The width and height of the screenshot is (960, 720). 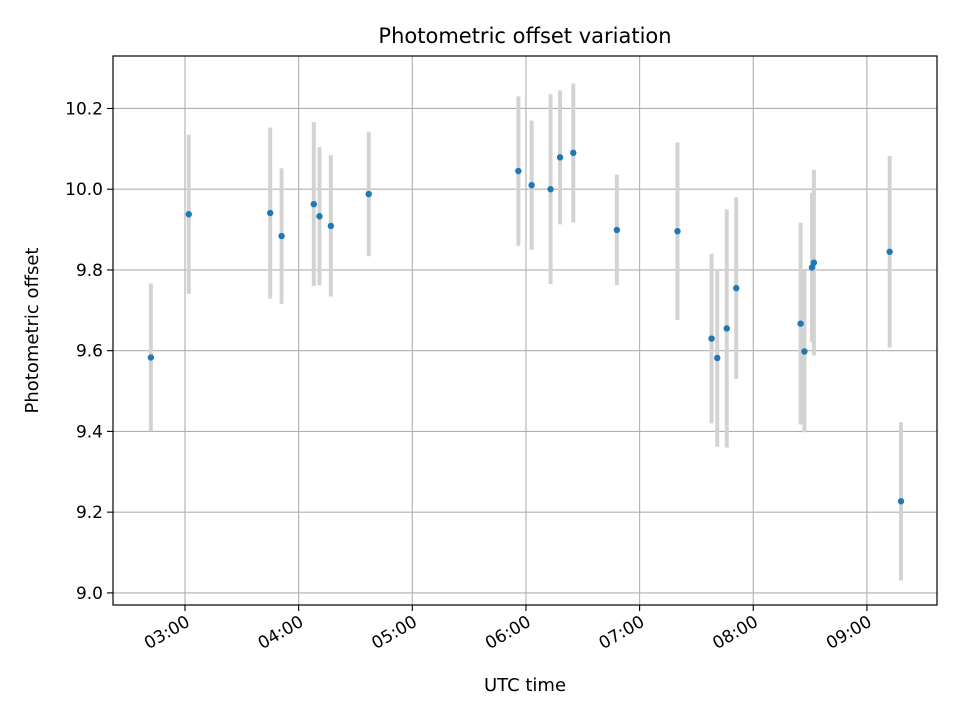 I want to click on y-axis-title: Photometric offset, so click(x=32, y=331).